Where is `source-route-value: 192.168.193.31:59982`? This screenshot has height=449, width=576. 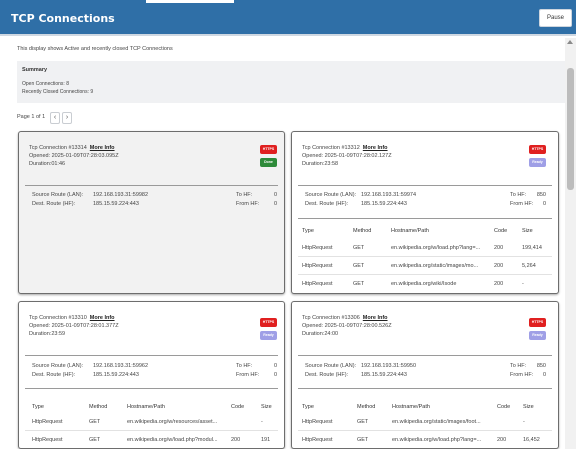 source-route-value: 192.168.193.31:59982 is located at coordinates (121, 195).